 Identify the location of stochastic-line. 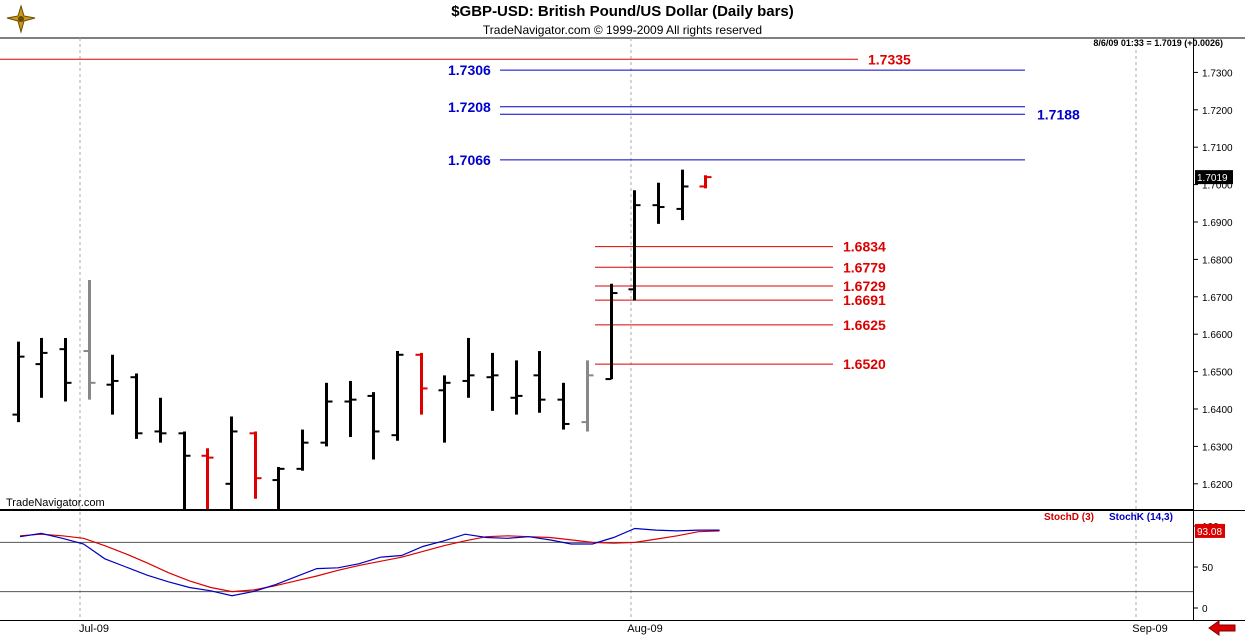
(369, 561).